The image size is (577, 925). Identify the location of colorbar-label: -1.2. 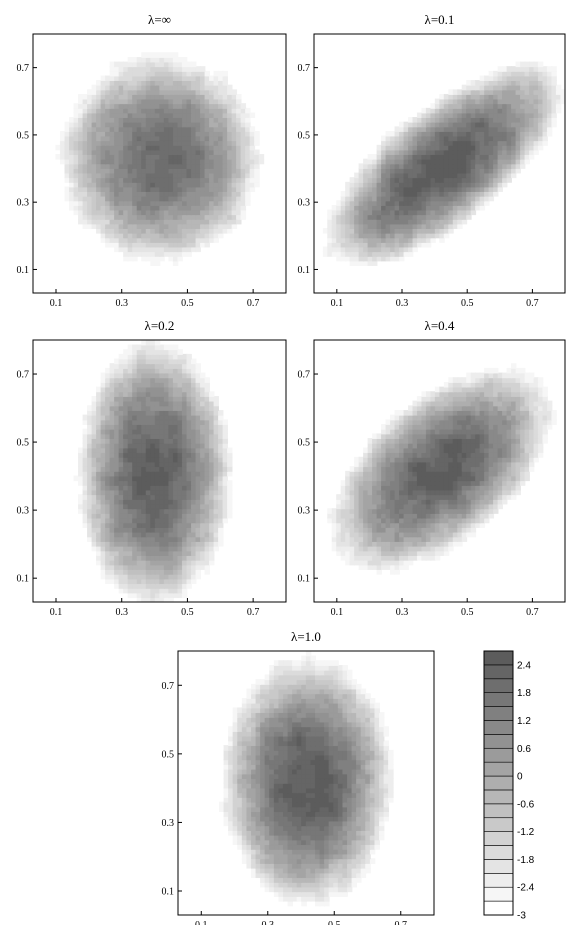
(526, 832).